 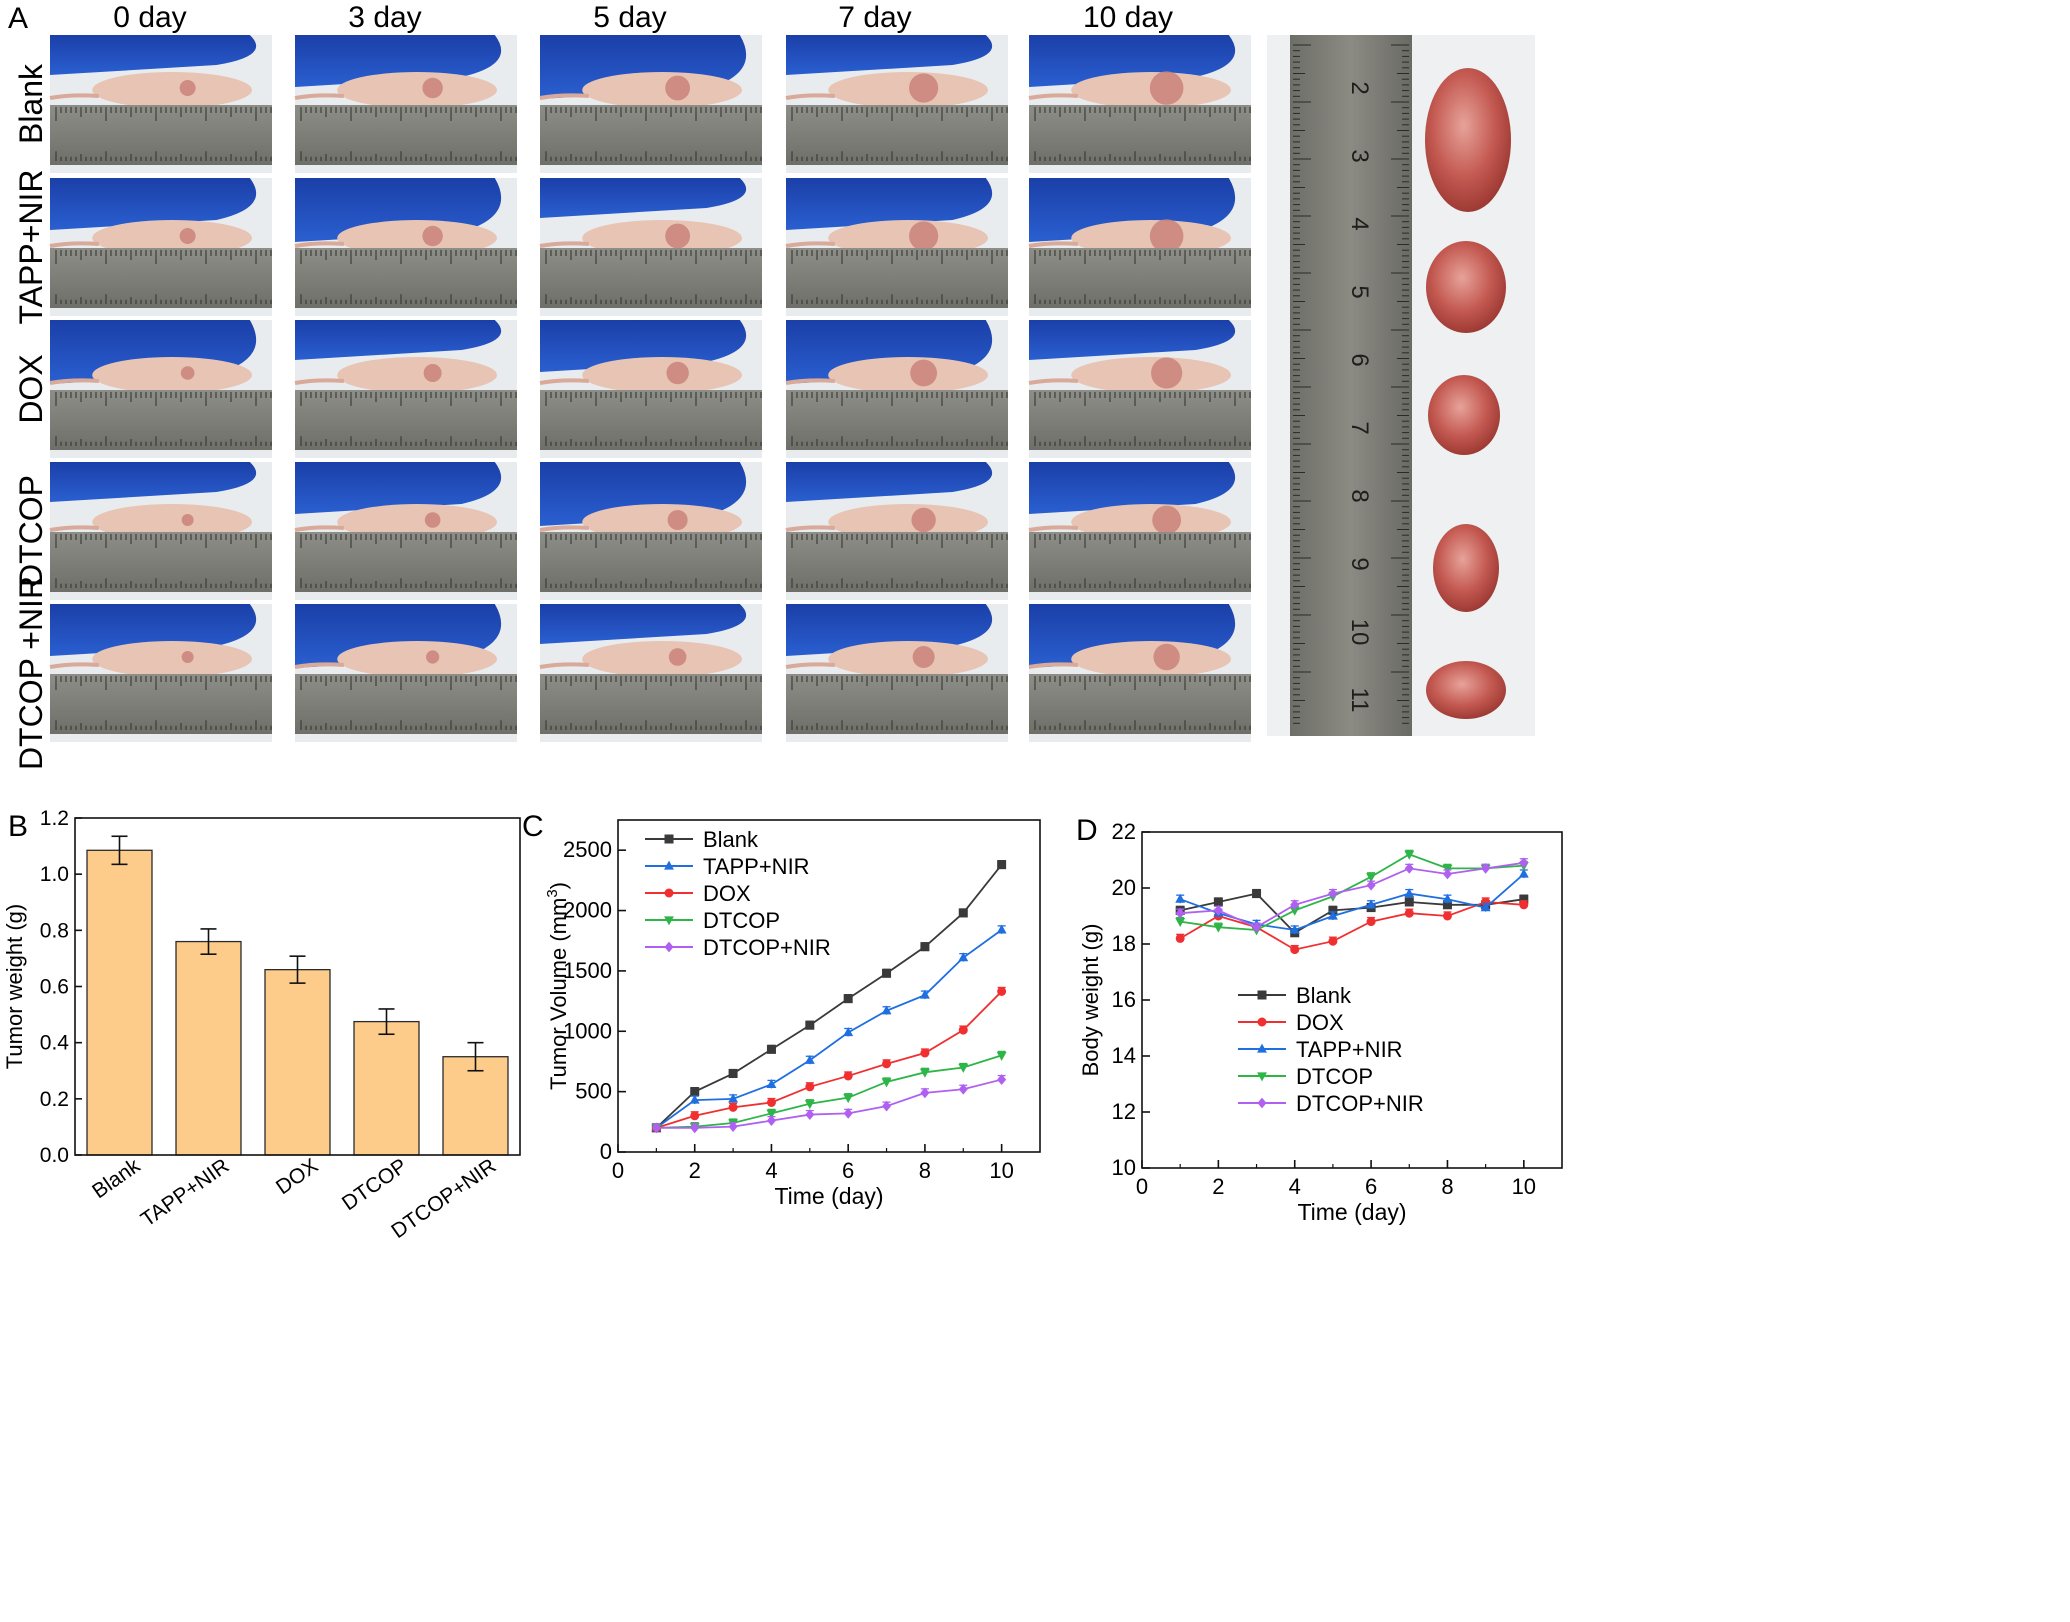 I want to click on vertical-ruler-number: 11, so click(x=1359, y=700).